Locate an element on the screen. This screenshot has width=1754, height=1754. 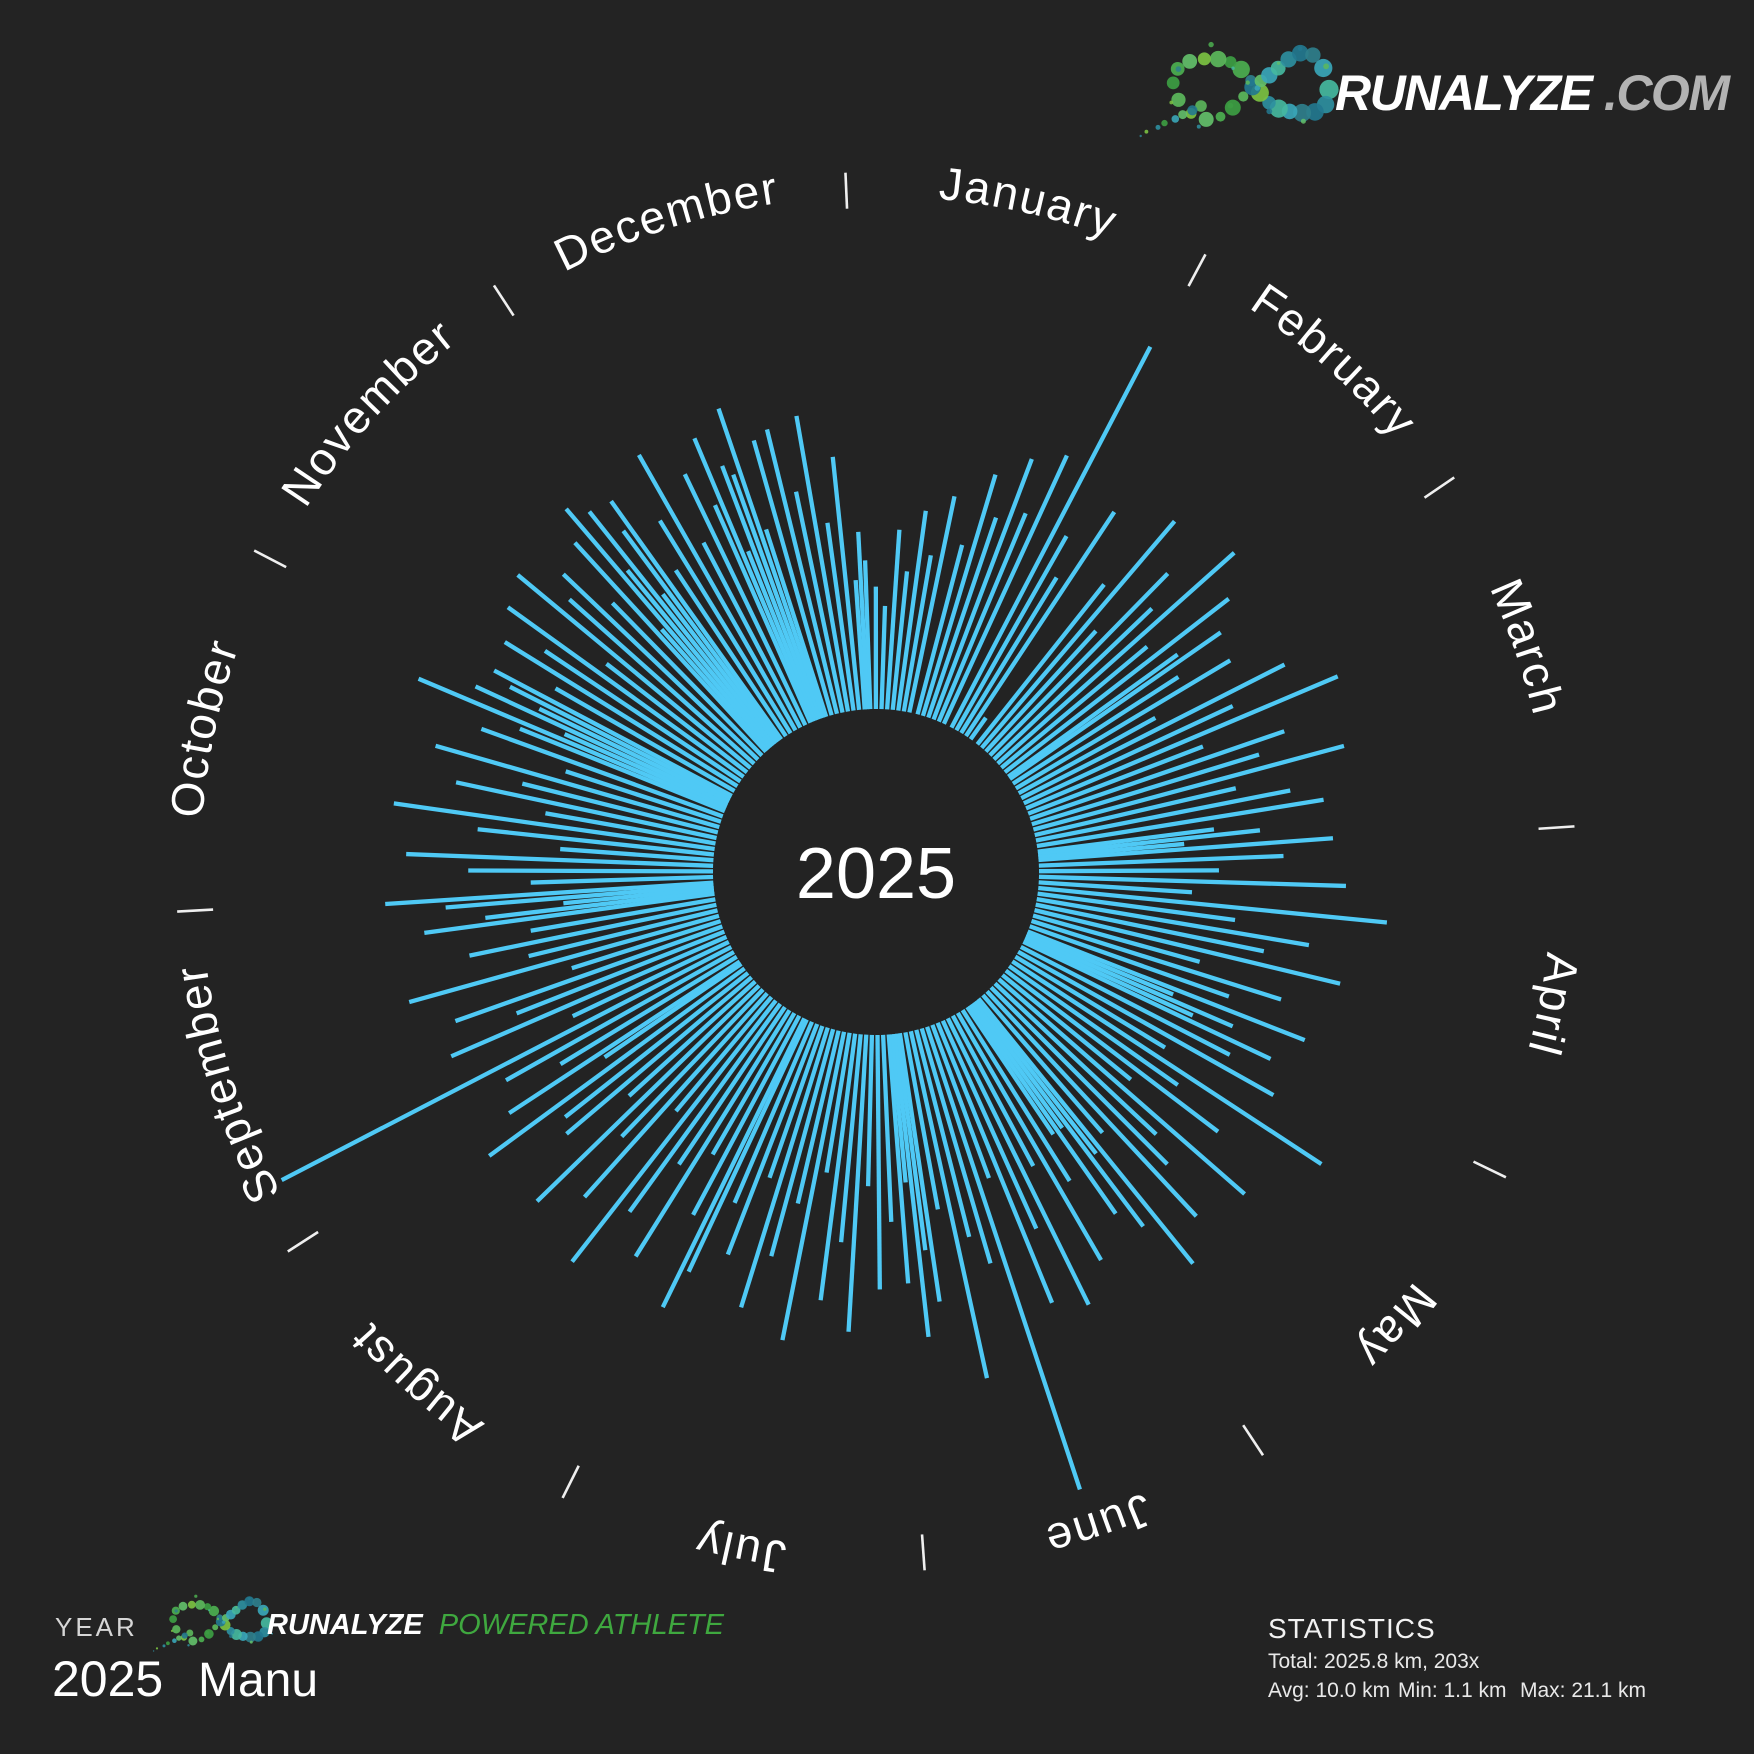
athlete-block: RUNALYZE POWERED ATHLETE Manu is located at coordinates (438, 1650).